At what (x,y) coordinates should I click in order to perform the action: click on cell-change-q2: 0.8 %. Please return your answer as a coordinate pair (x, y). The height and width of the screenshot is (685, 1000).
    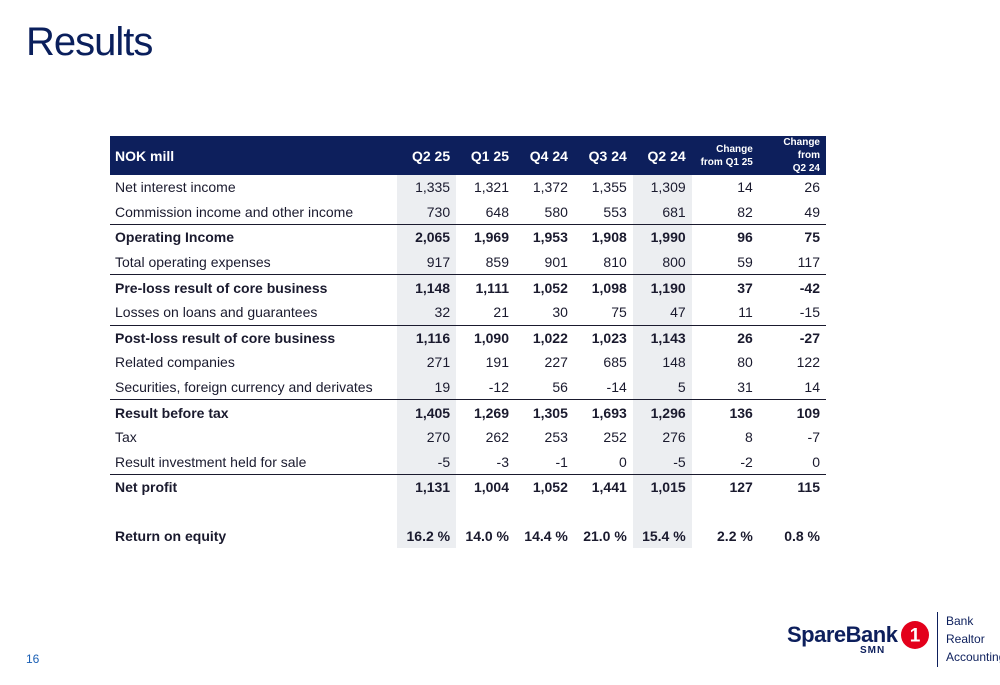
    Looking at the image, I should click on (802, 536).